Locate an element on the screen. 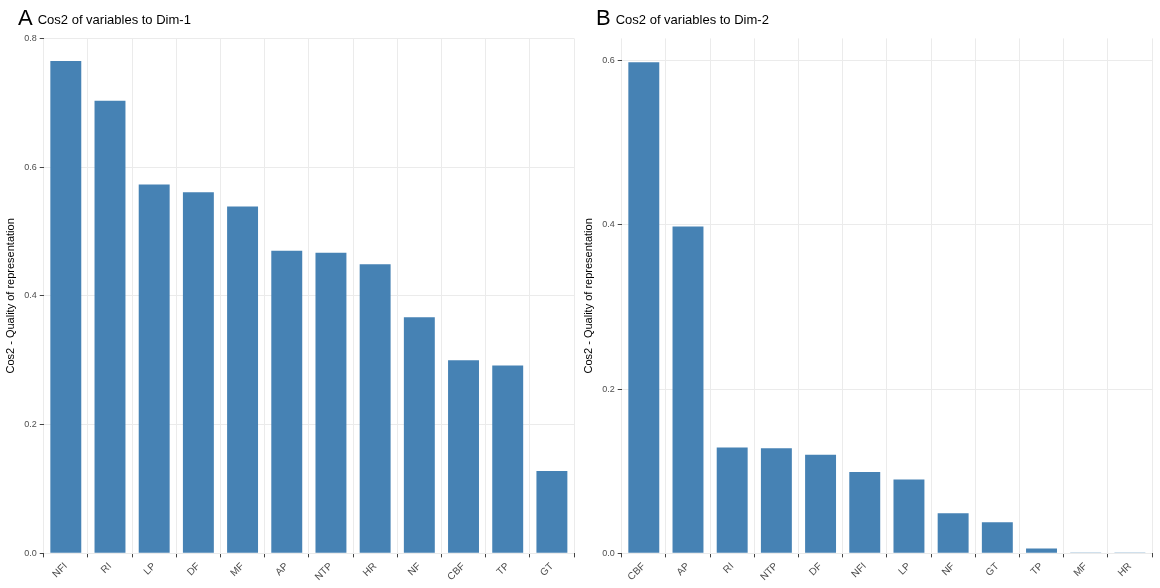 The height and width of the screenshot is (588, 1160). chart-title: Cos2 of variables to Dim-2 is located at coordinates (692, 20).